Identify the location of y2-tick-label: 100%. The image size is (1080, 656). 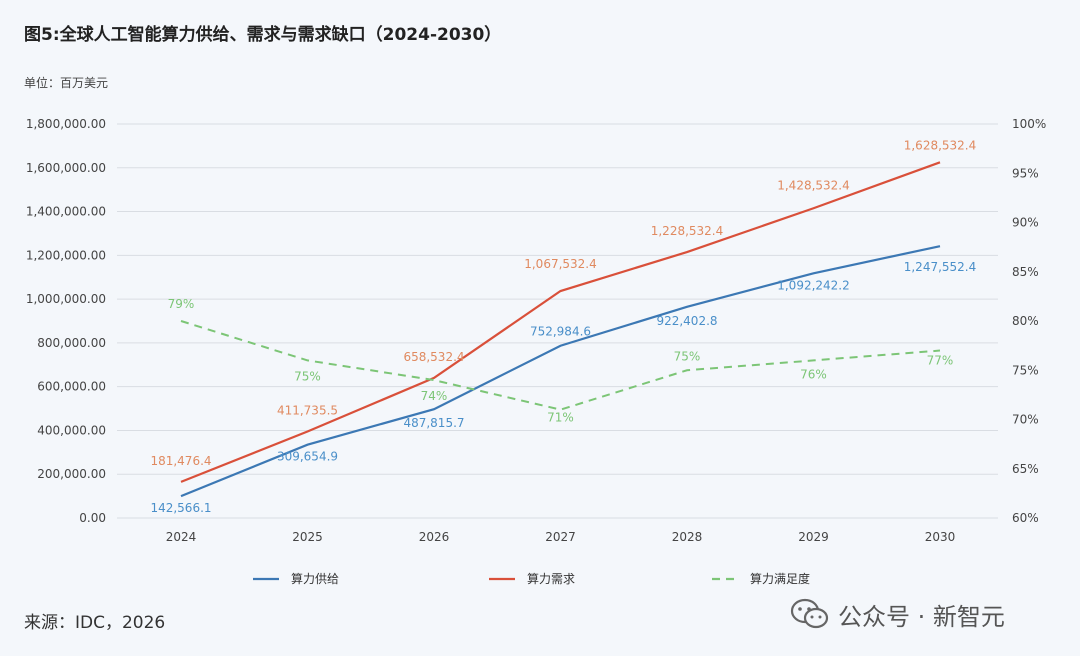
(1029, 124).